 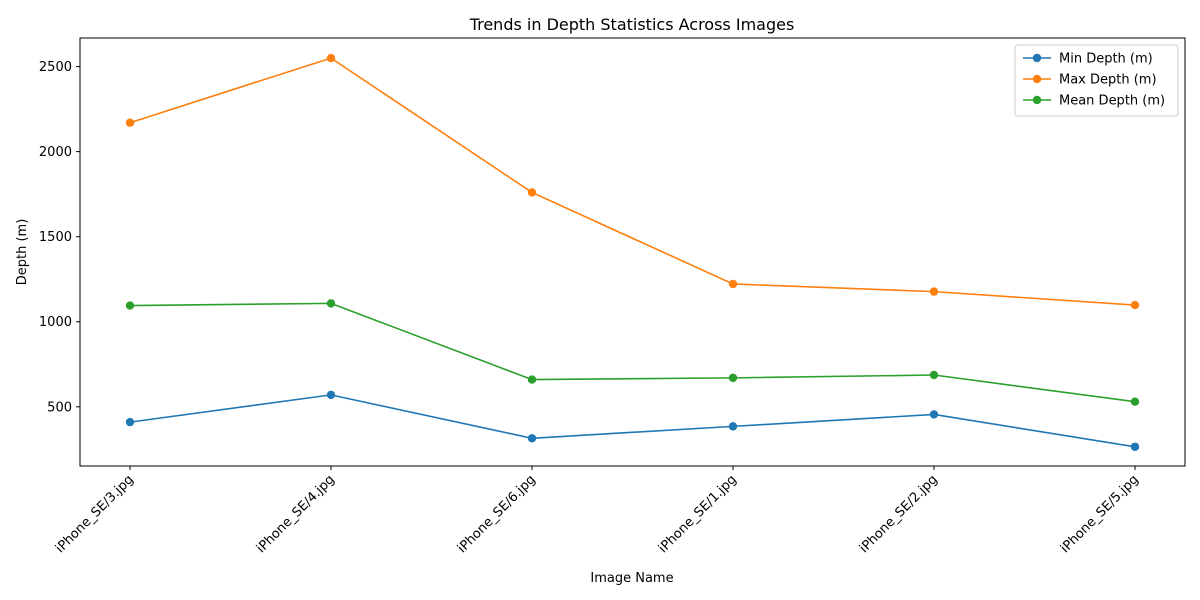 What do you see at coordinates (55, 237) in the screenshot?
I see `y-tick-label: 1500` at bounding box center [55, 237].